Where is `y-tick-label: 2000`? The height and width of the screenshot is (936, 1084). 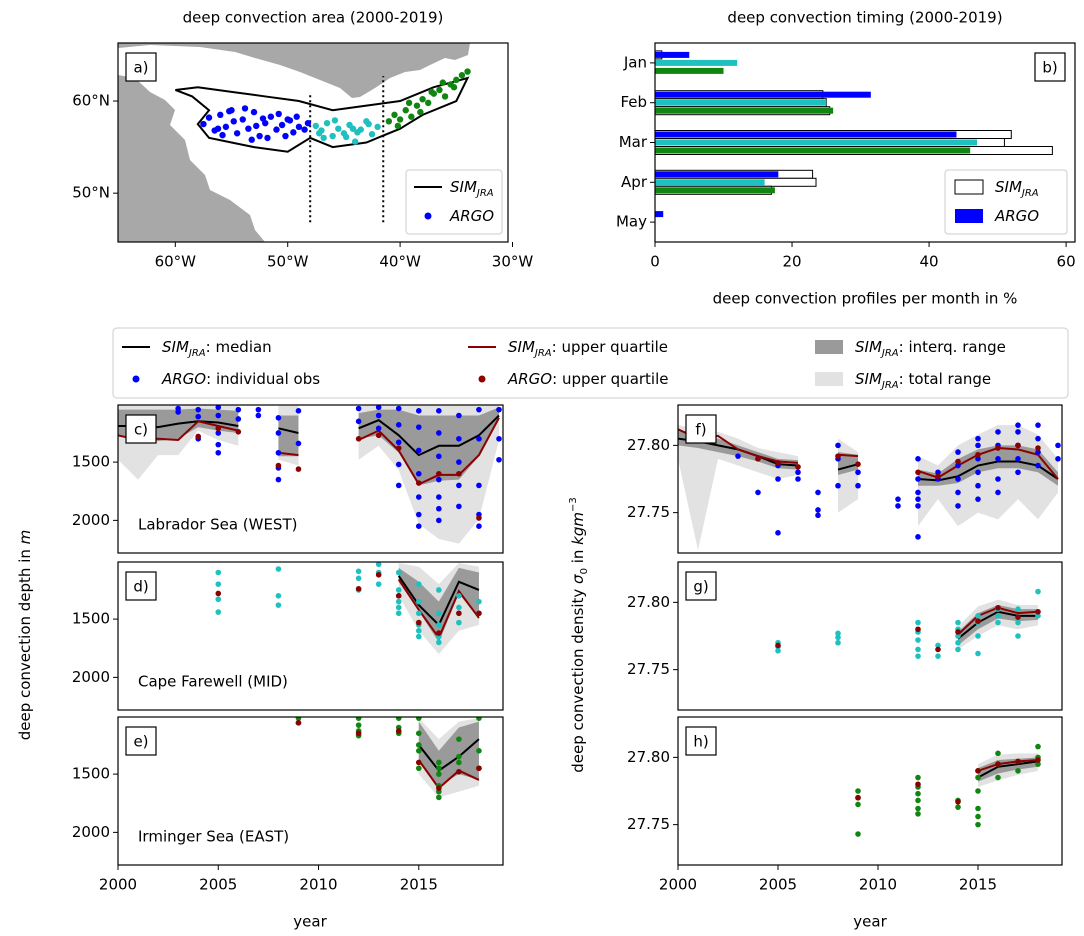
y-tick-label: 2000 is located at coordinates (91, 832).